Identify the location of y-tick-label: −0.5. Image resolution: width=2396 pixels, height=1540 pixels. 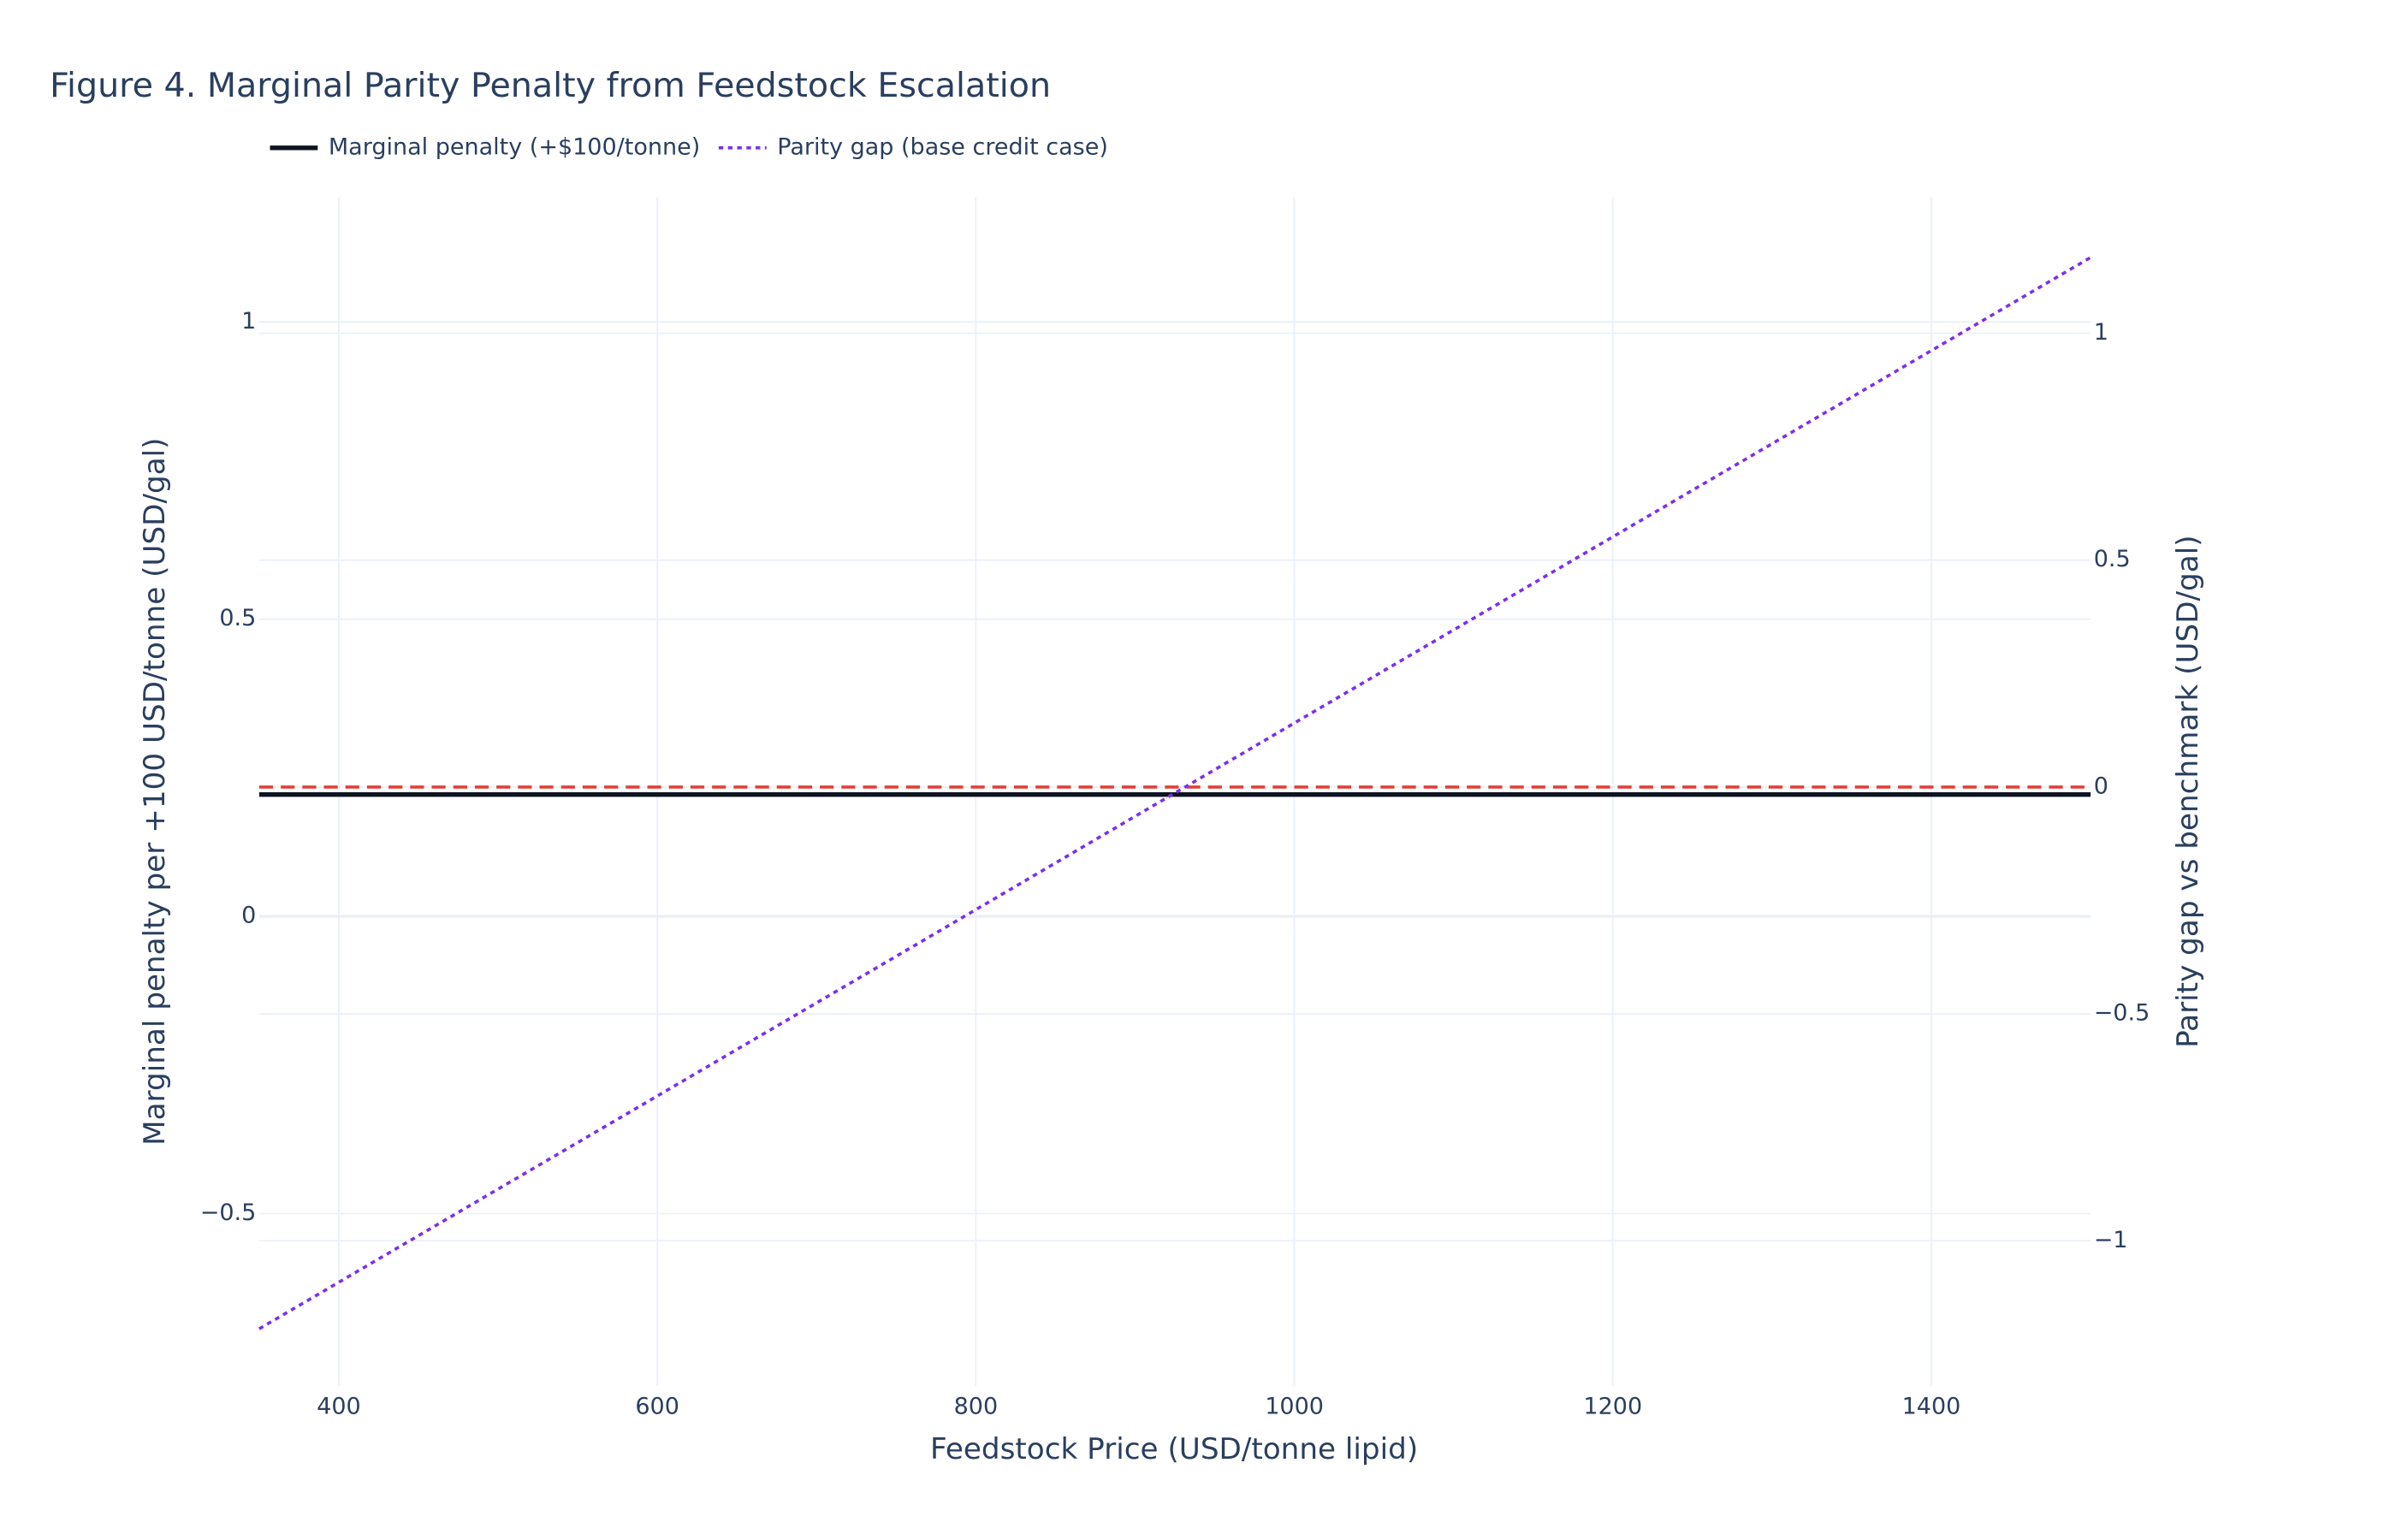
(229, 1212).